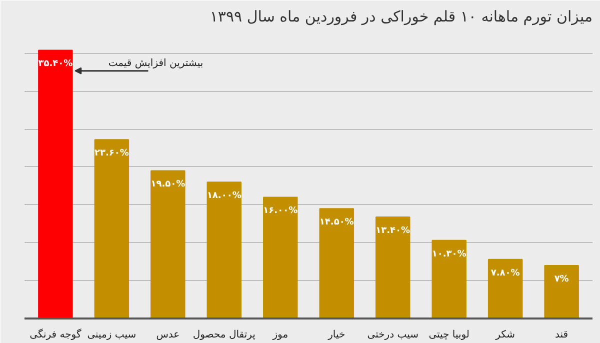 The height and width of the screenshot is (343, 600). Describe the element at coordinates (393, 231) in the screenshot. I see `data-label: ۱۳.۴۰%` at that location.